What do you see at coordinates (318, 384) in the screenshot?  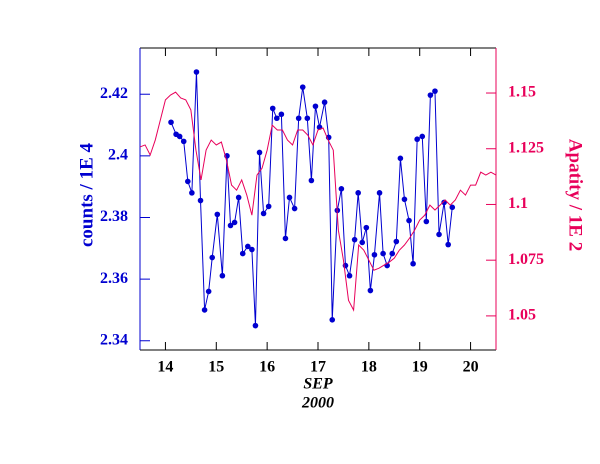 I see `x-axis-title: SEP` at bounding box center [318, 384].